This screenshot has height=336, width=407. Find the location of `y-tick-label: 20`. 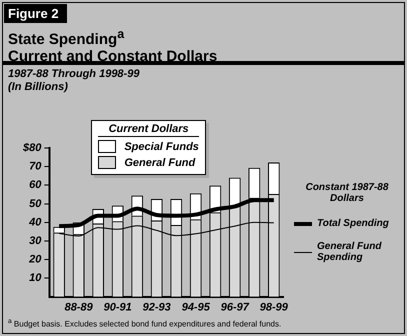

y-tick-label: 20 is located at coordinates (35, 260).